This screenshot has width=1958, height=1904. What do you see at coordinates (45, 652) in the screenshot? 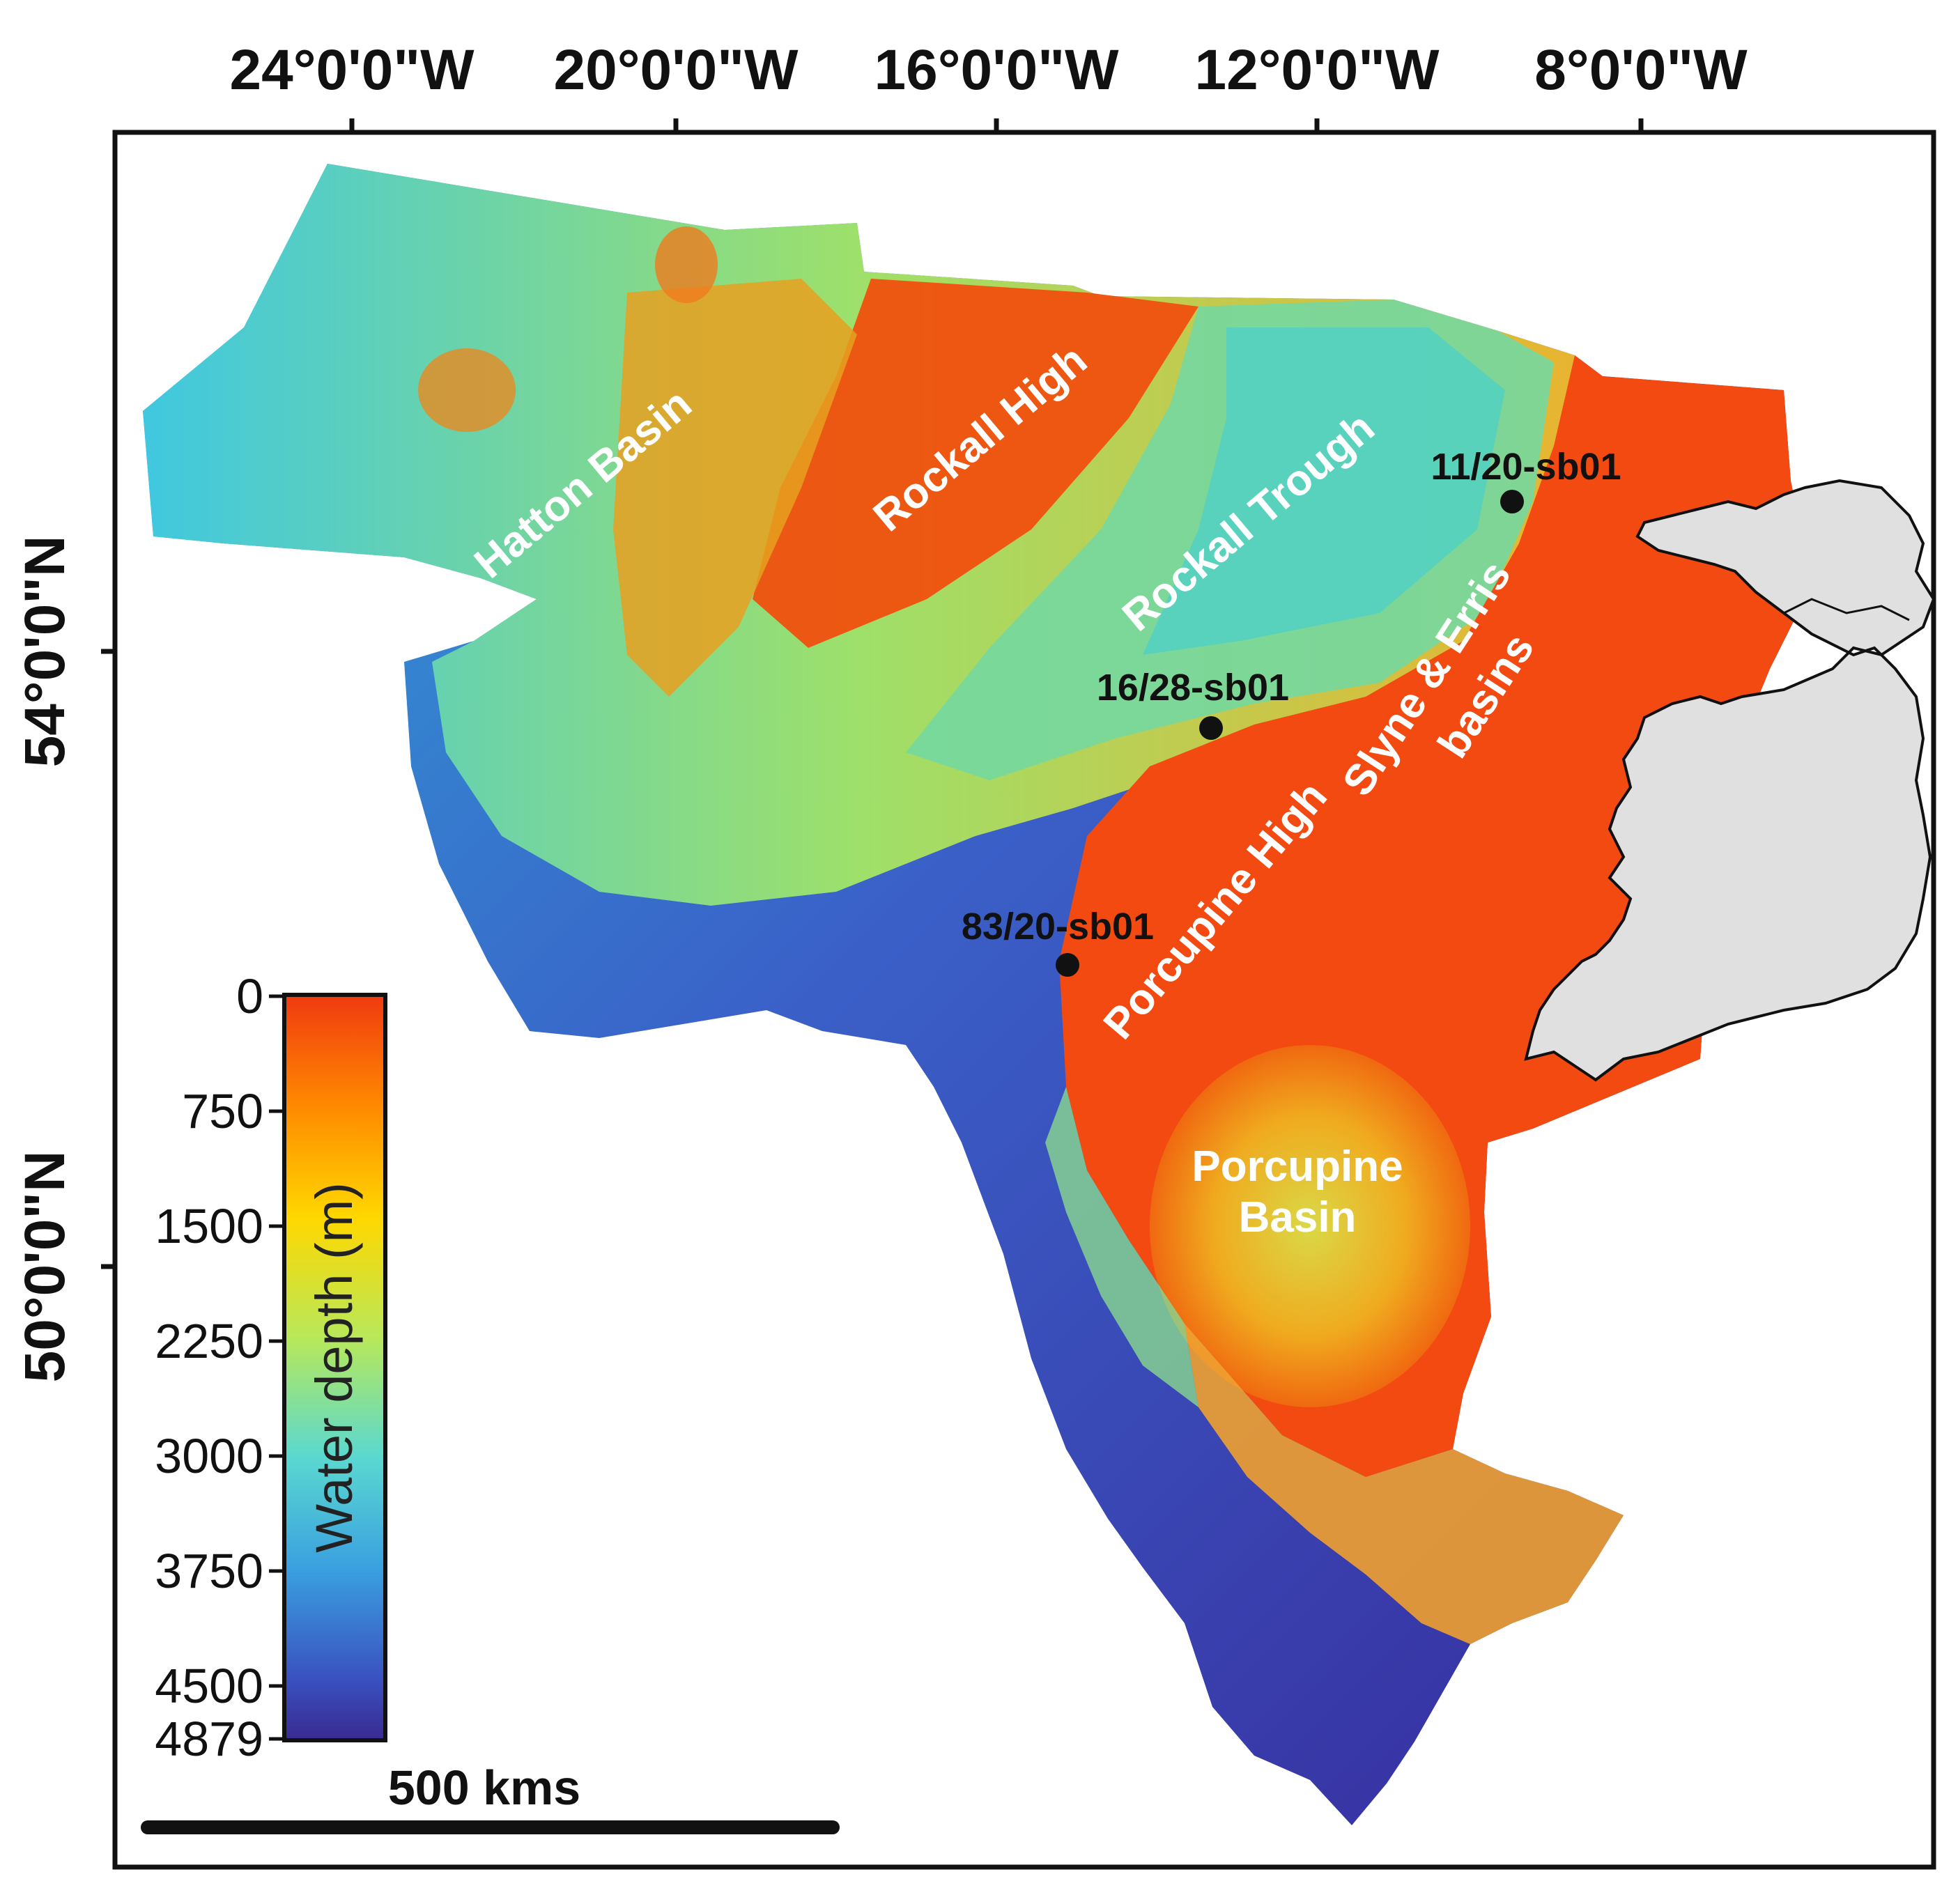
I see `latitude-label: 54°0'0"N` at bounding box center [45, 652].